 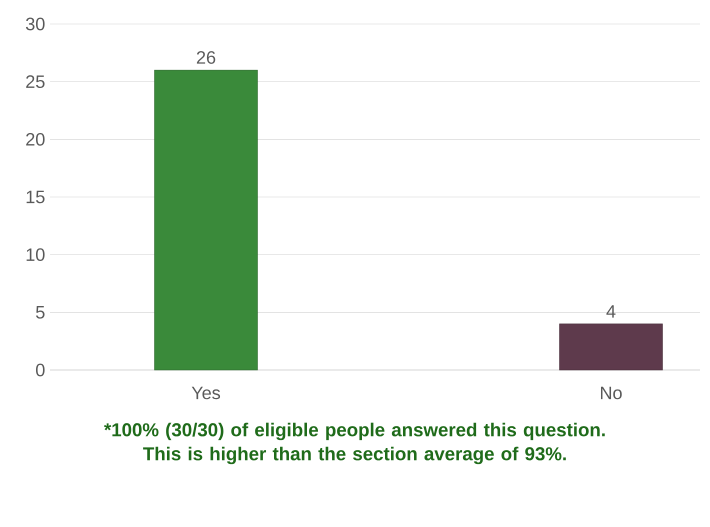 I want to click on y-tick-label: 5, so click(x=40, y=312).